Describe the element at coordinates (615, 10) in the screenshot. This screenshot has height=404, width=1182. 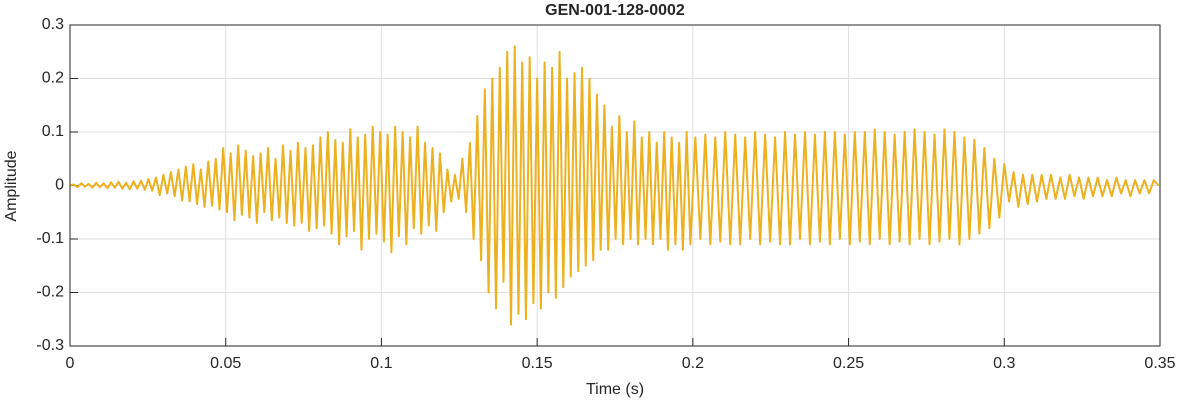
I see `chart-title: GEN-001-128-0002` at that location.